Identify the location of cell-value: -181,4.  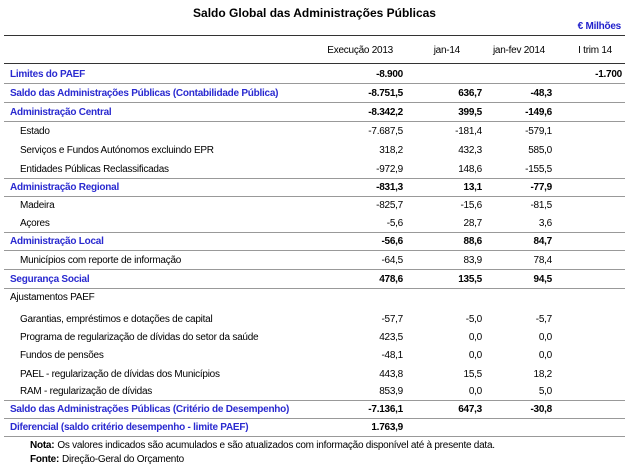
(468, 131).